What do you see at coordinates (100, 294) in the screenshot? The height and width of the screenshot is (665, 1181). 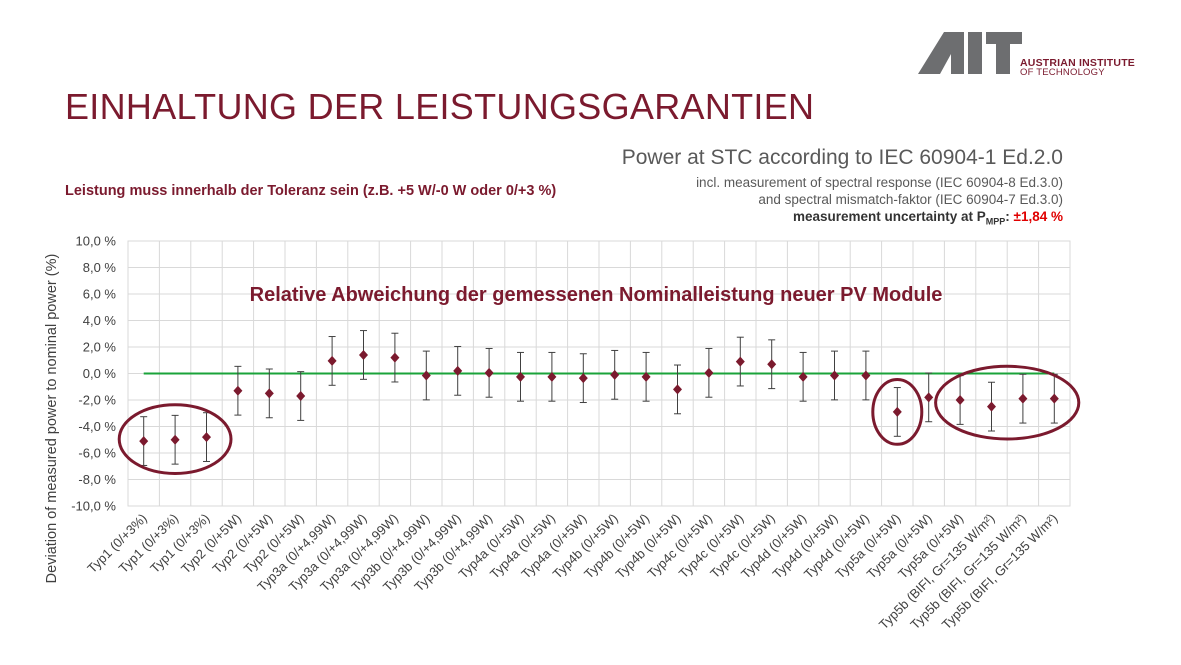 I see `y-tick-label: 6,0 %` at bounding box center [100, 294].